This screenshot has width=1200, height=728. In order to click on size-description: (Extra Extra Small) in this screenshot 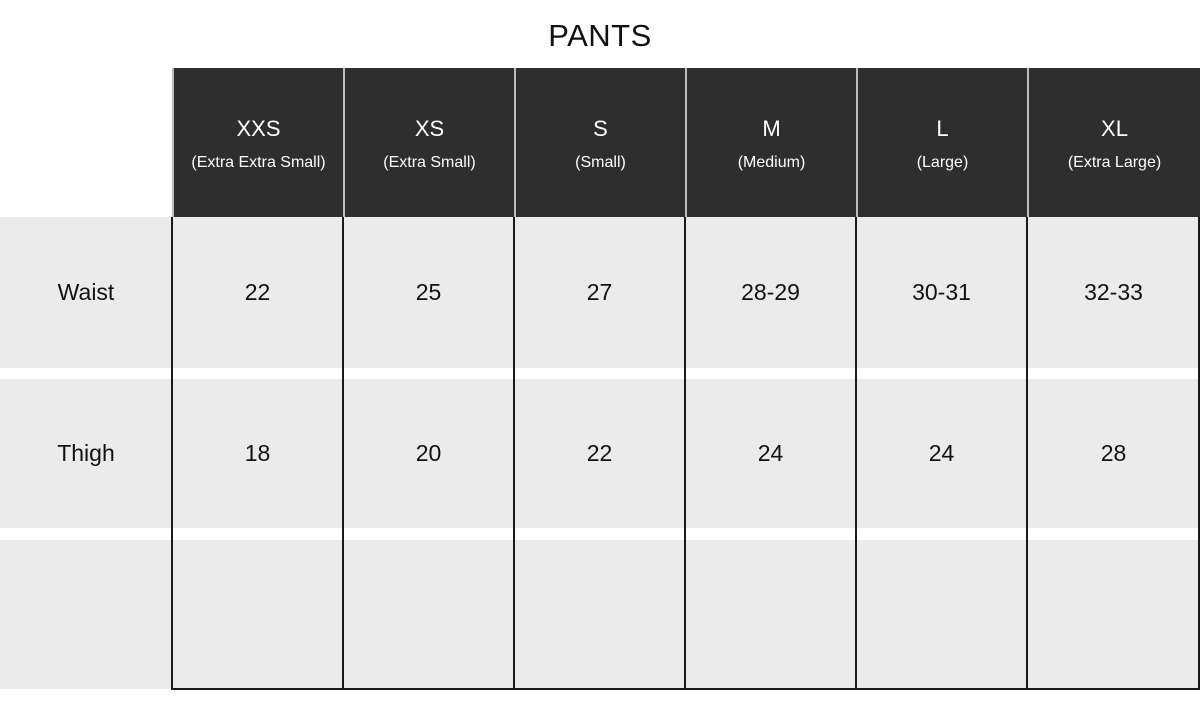, I will do `click(258, 162)`.